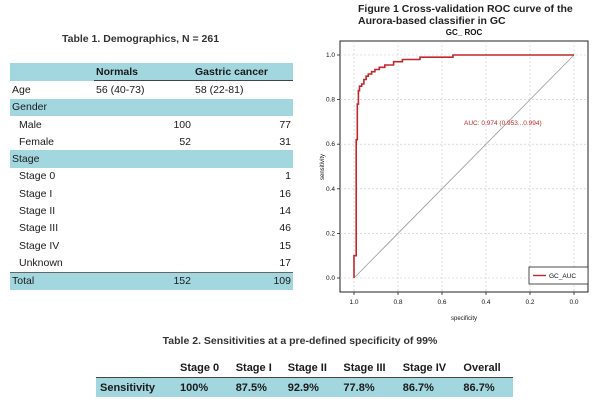 The width and height of the screenshot is (600, 414). I want to click on table-row: Stage III 46, so click(151, 228).